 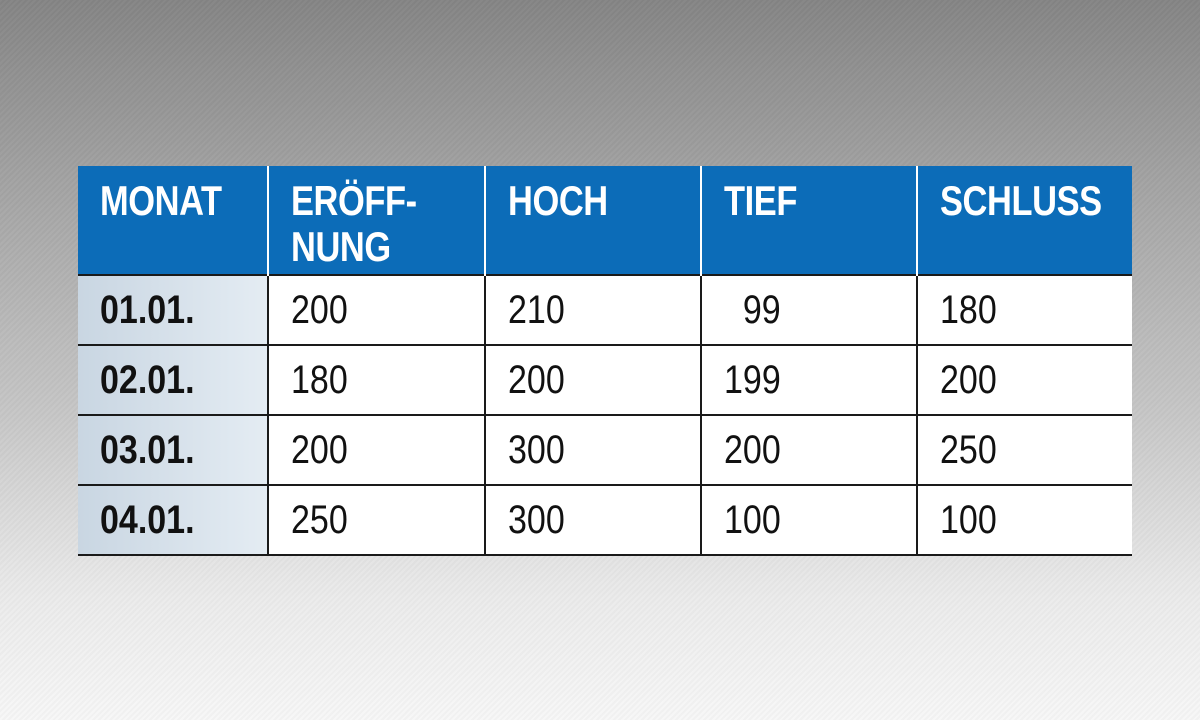 I want to click on cell-tief: 100, so click(x=808, y=520).